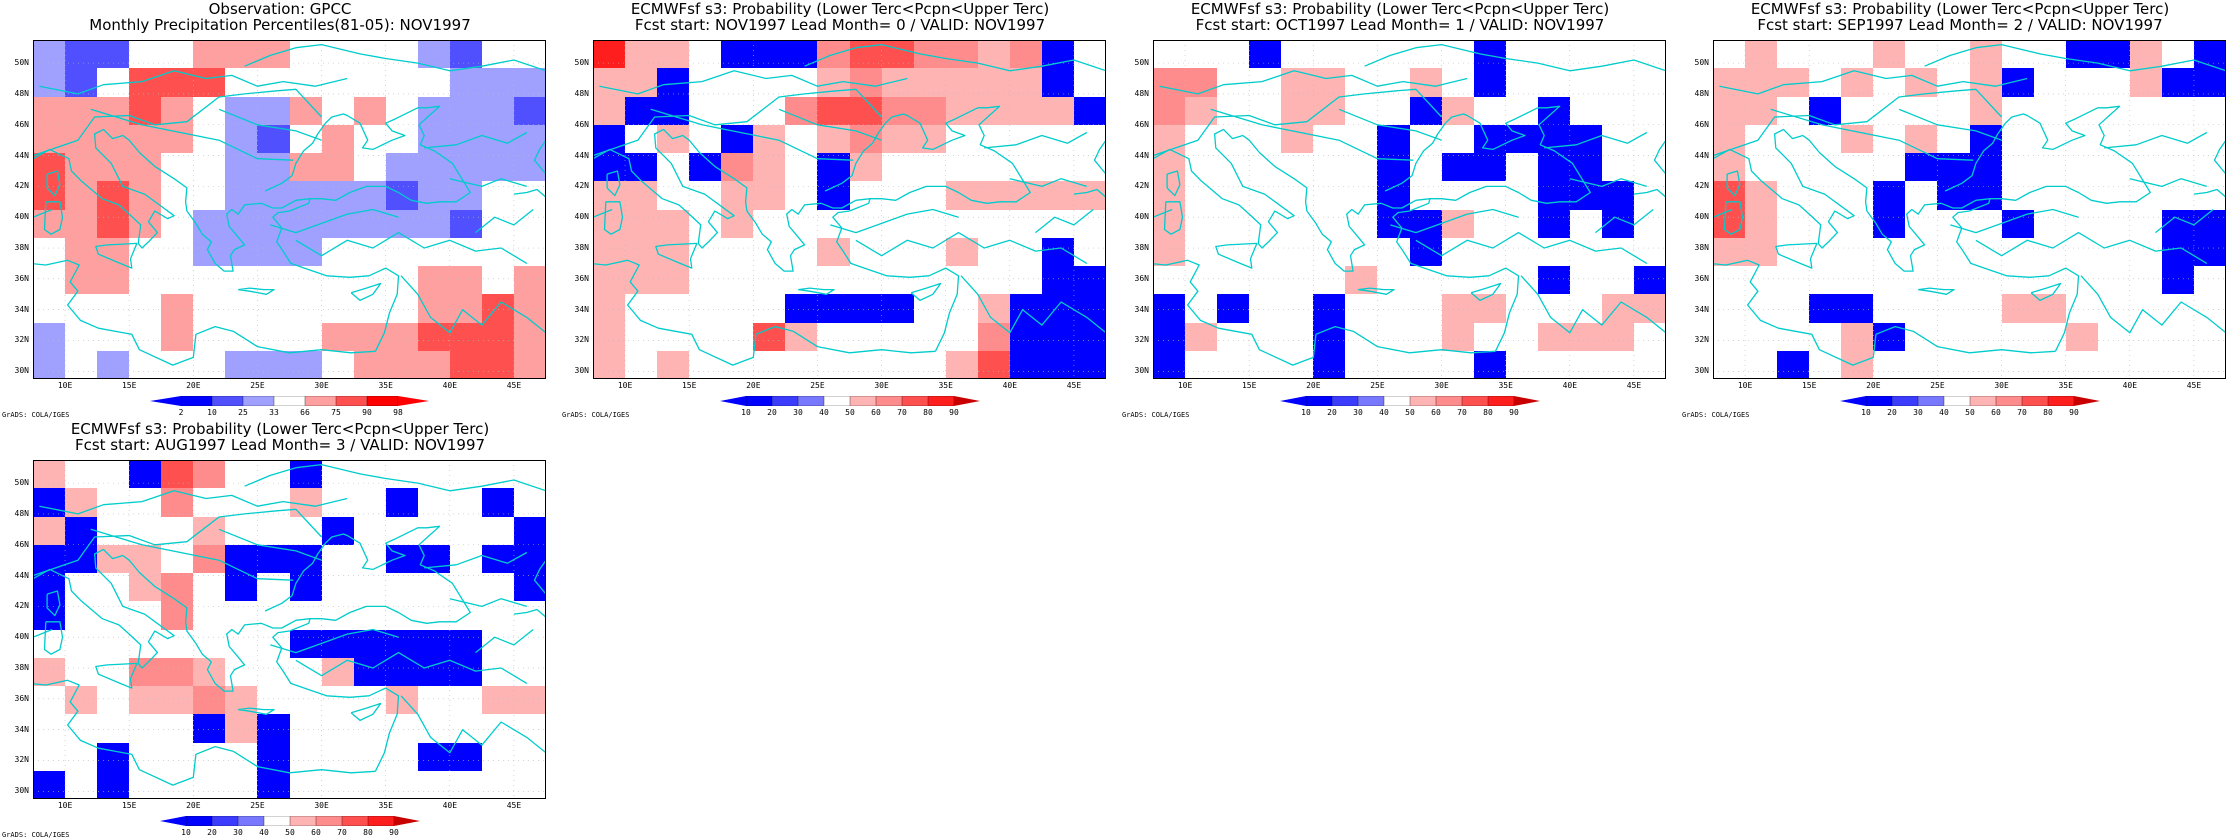 This screenshot has height=840, width=2240. What do you see at coordinates (336, 412) in the screenshot?
I see `colorbar-label: 75` at bounding box center [336, 412].